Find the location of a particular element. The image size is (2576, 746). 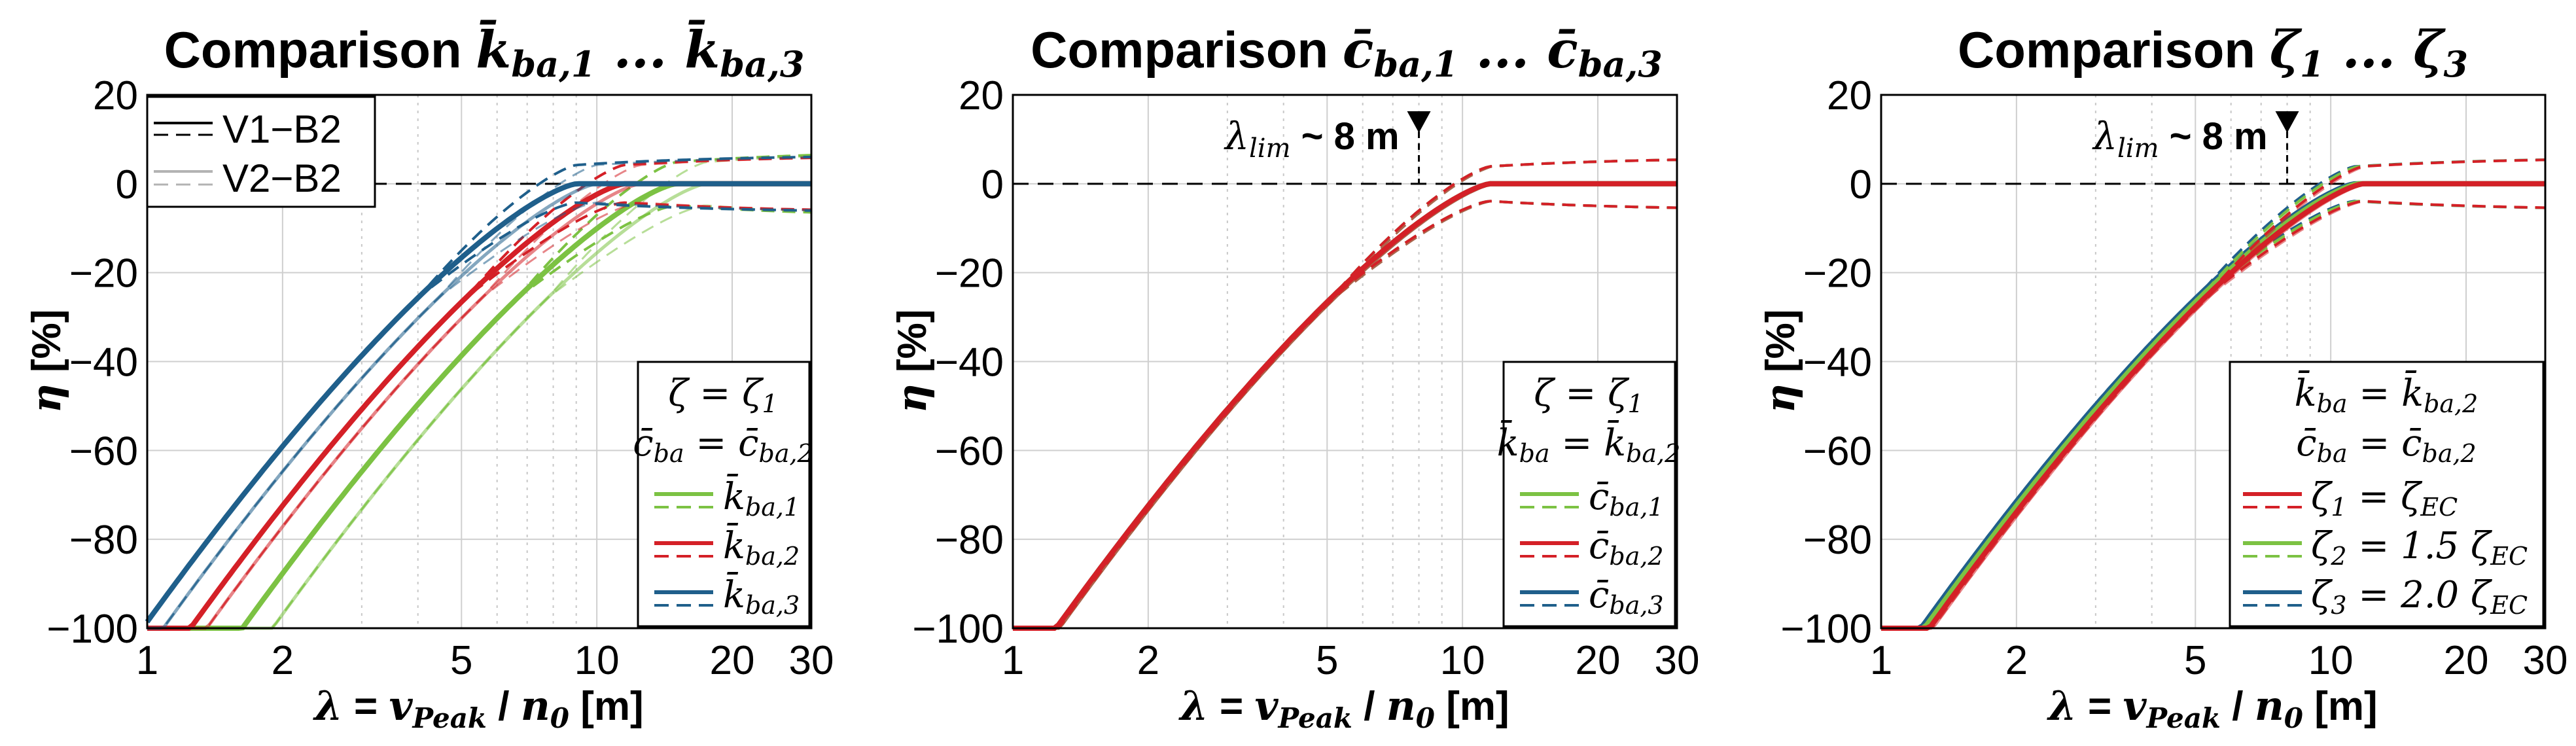

legend-v1: V1−B2 is located at coordinates (282, 129).